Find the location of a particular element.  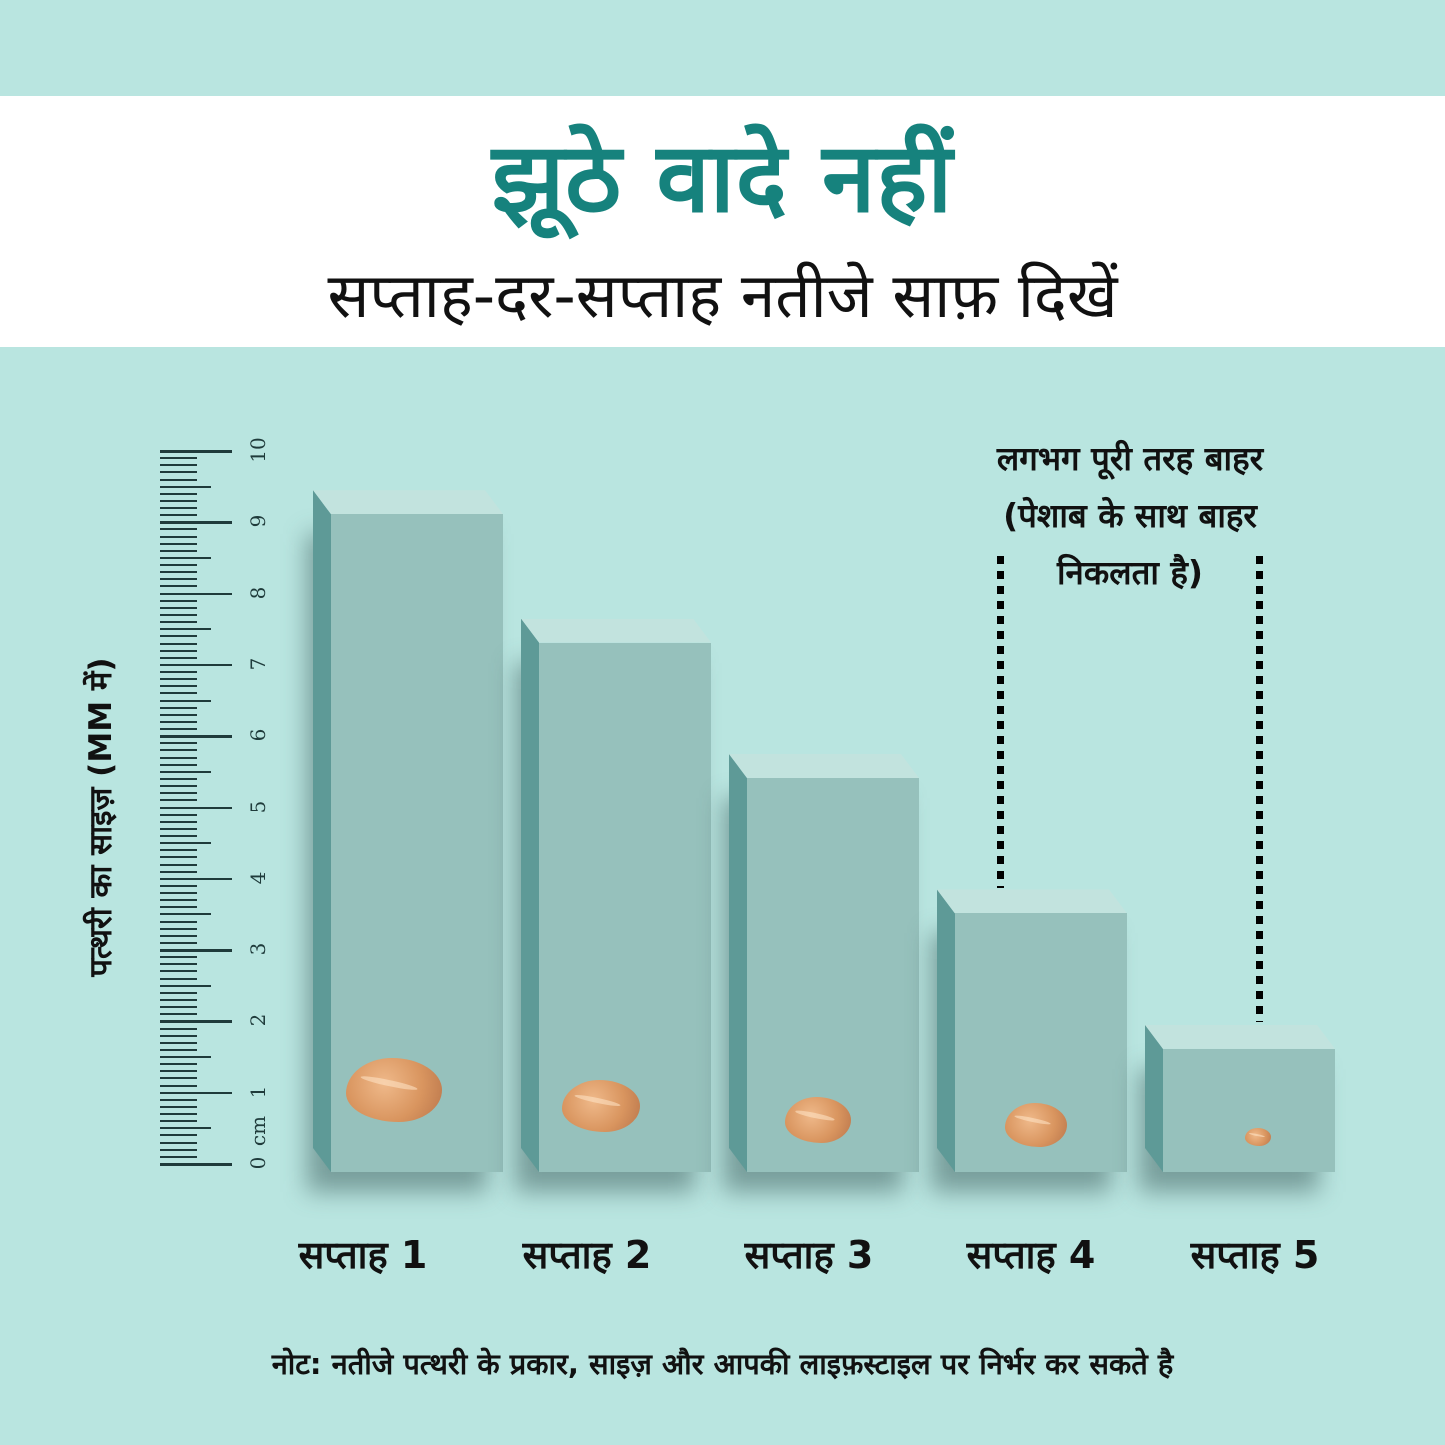

ruler-tick-label: 3 is located at coordinates (258, 949).